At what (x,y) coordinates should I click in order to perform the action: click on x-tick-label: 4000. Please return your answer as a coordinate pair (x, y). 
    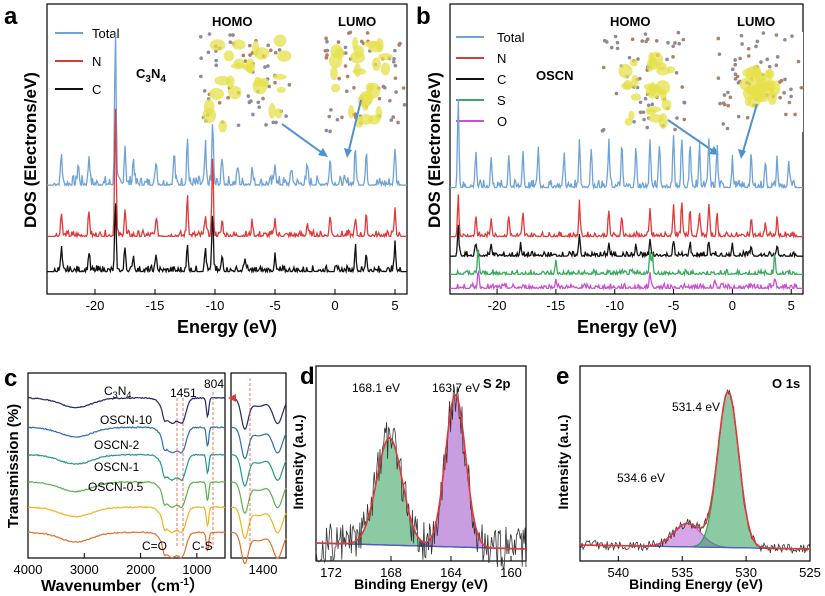
    Looking at the image, I should click on (28, 569).